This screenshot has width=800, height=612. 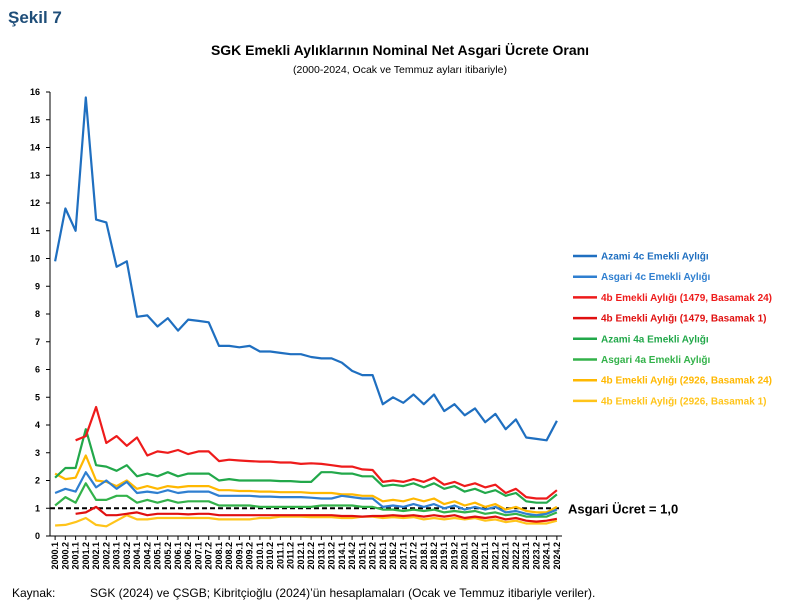 What do you see at coordinates (393, 556) in the screenshot?
I see `x-tick-label: 2016.2` at bounding box center [393, 556].